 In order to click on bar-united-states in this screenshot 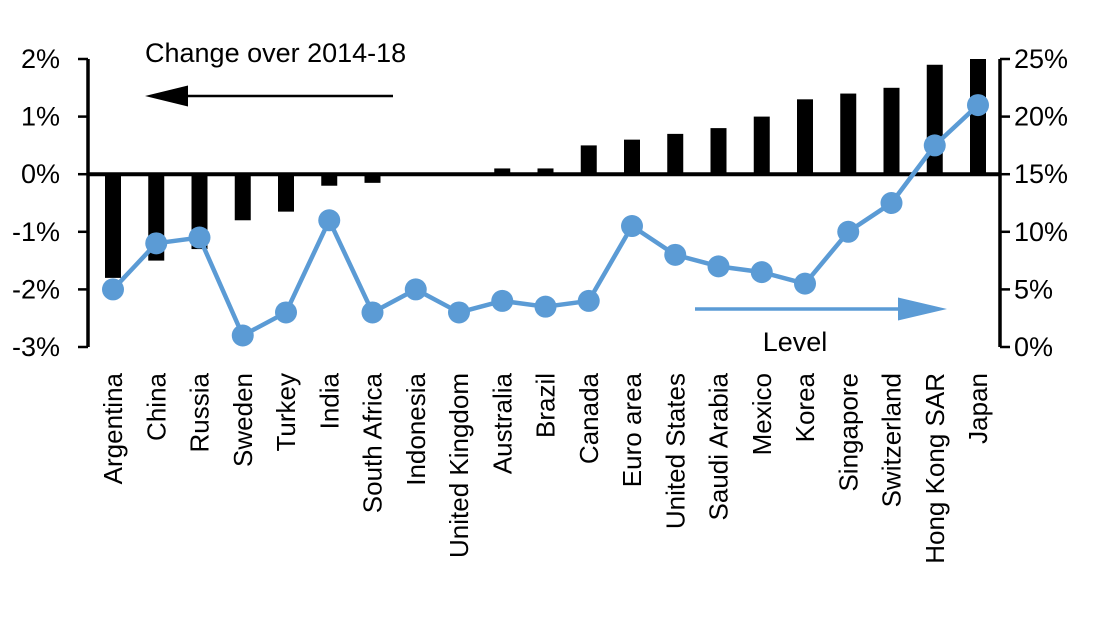, I will do `click(675, 154)`.